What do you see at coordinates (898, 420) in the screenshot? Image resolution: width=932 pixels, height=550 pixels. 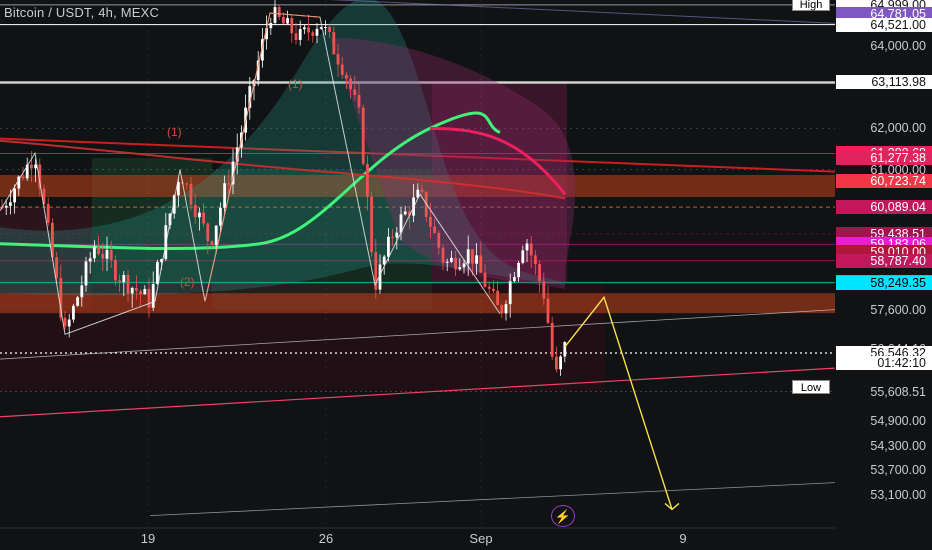 I see `price-label-22: 54,900.00` at bounding box center [898, 420].